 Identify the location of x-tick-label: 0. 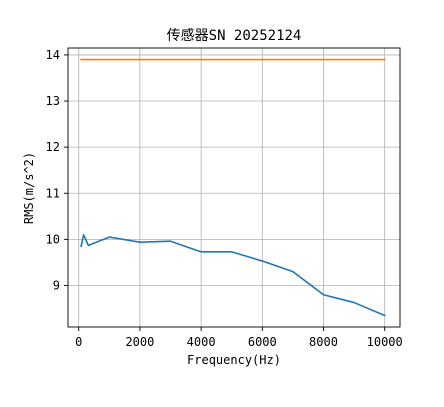
(78, 342).